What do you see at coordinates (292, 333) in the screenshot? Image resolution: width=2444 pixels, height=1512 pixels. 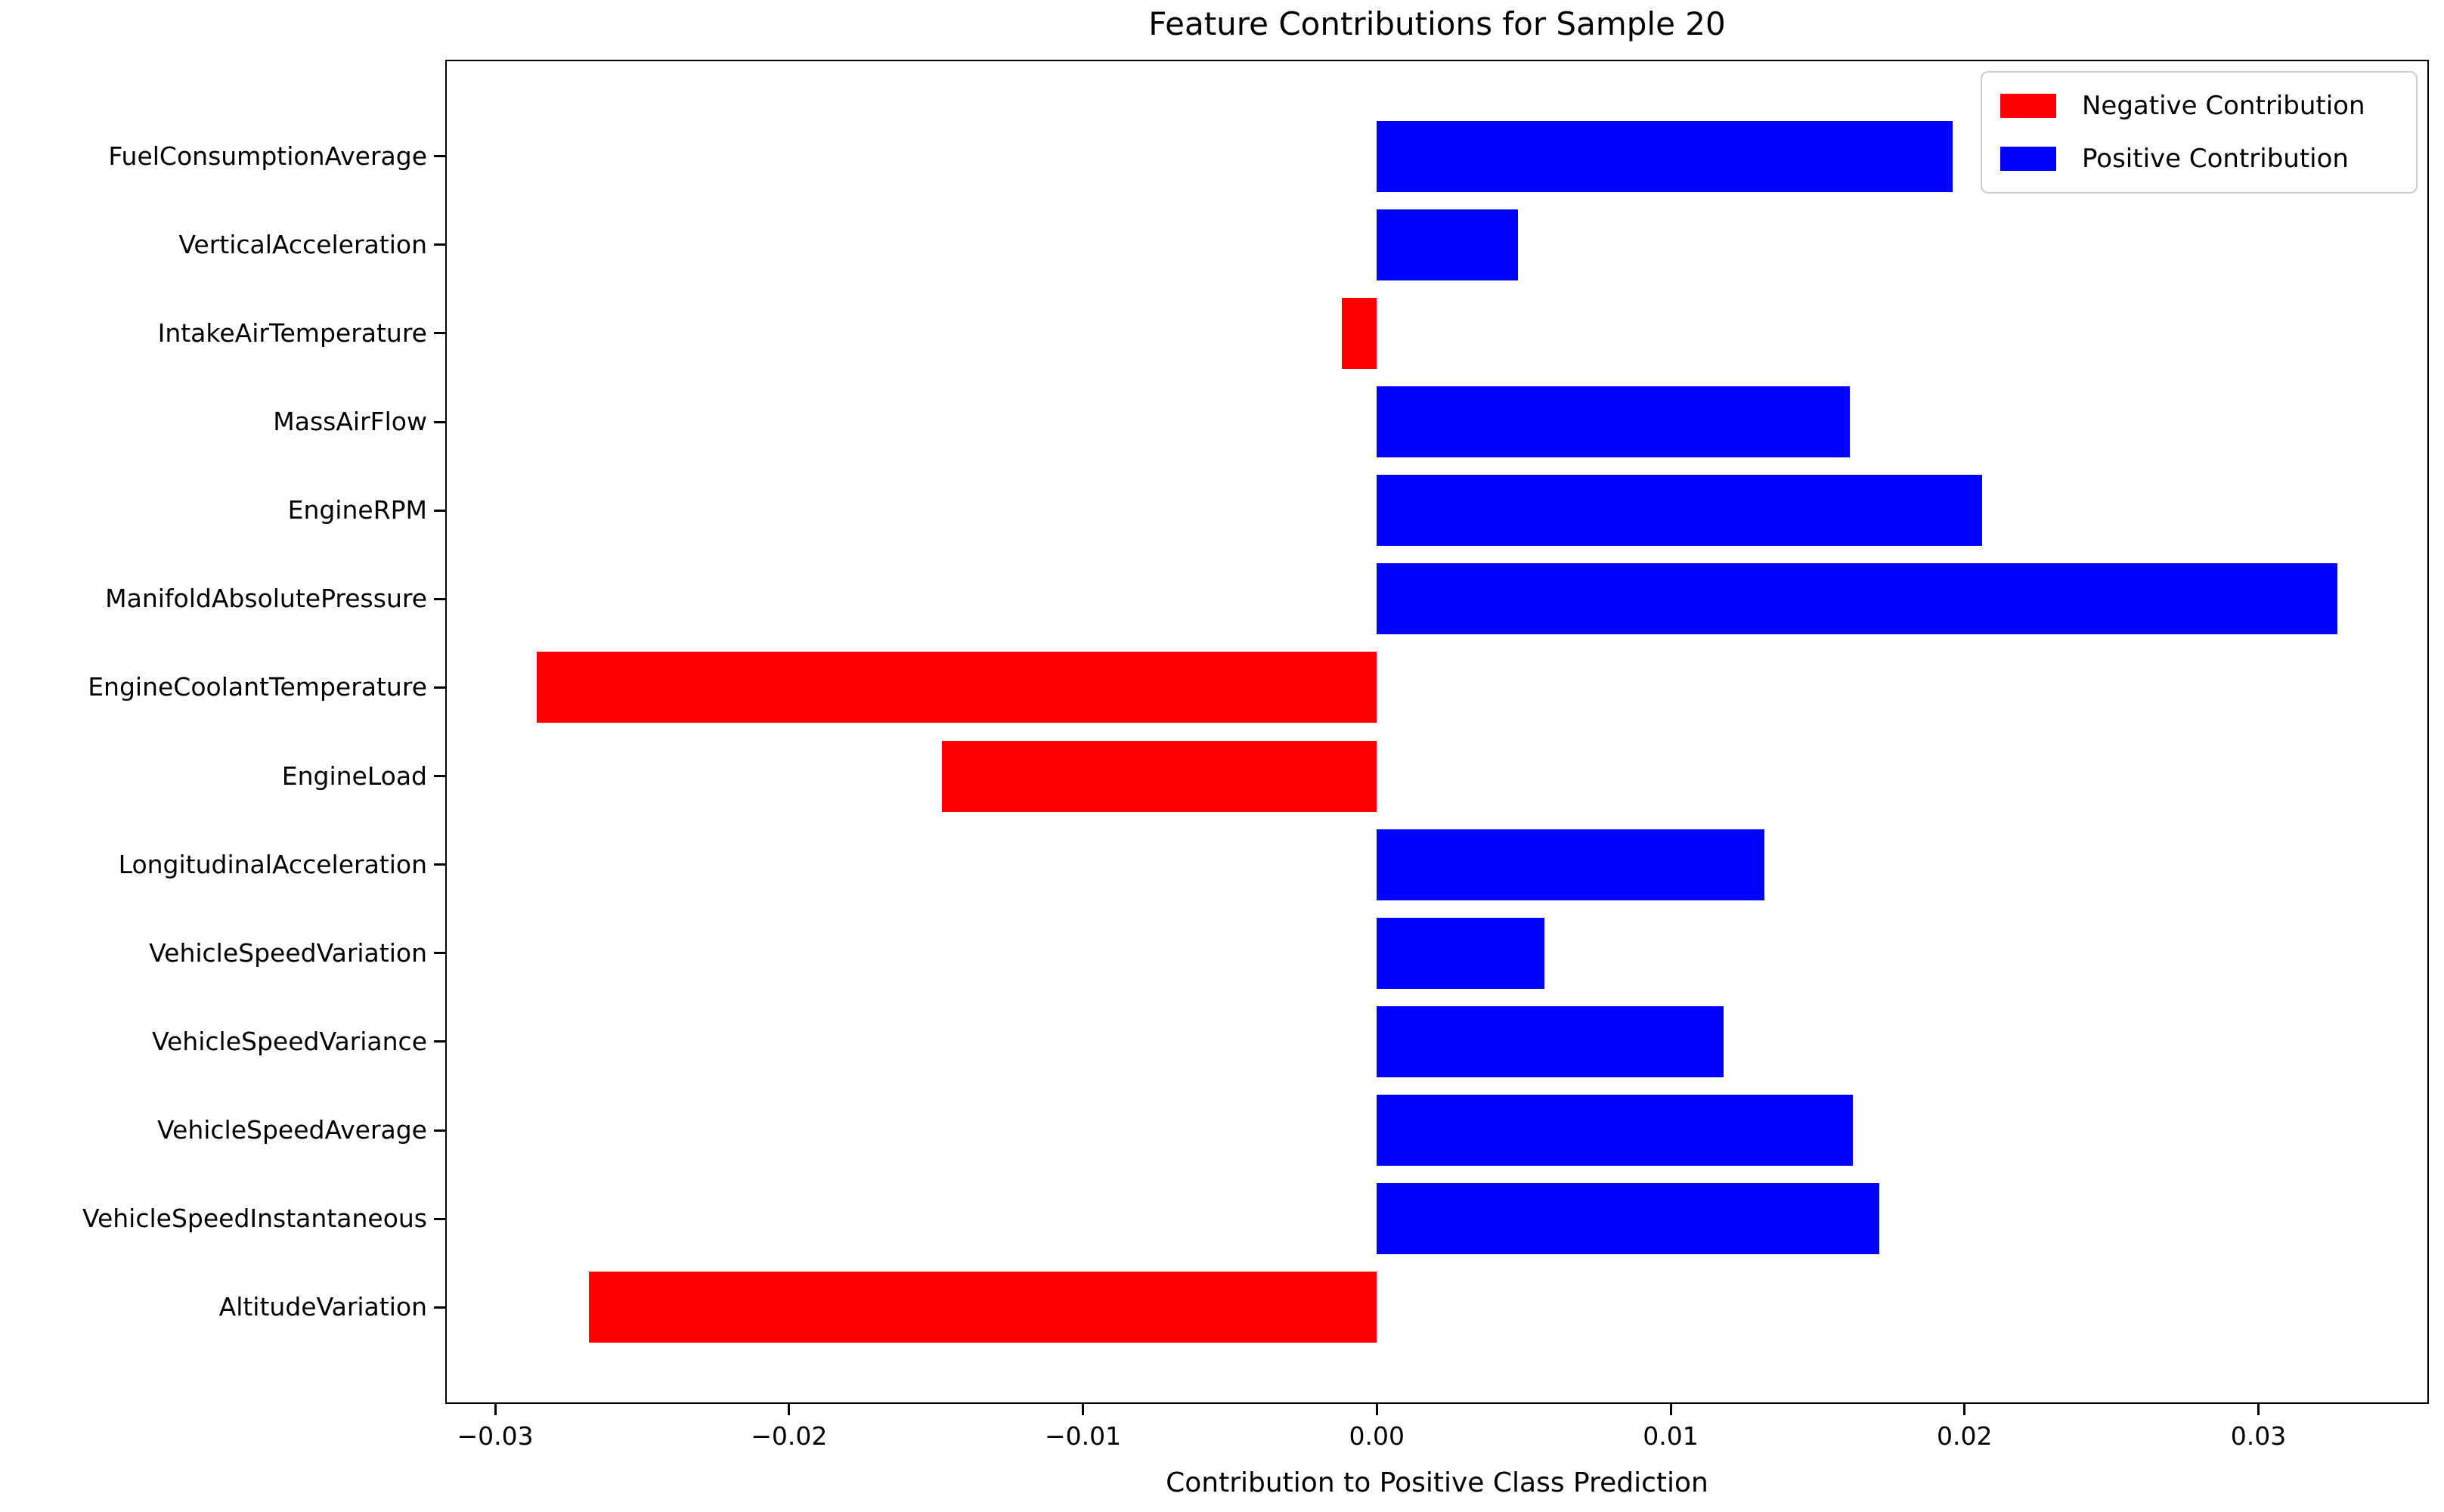 I see `y-tick-label-IntakeAirTemperature: IntakeAirTemperature` at bounding box center [292, 333].